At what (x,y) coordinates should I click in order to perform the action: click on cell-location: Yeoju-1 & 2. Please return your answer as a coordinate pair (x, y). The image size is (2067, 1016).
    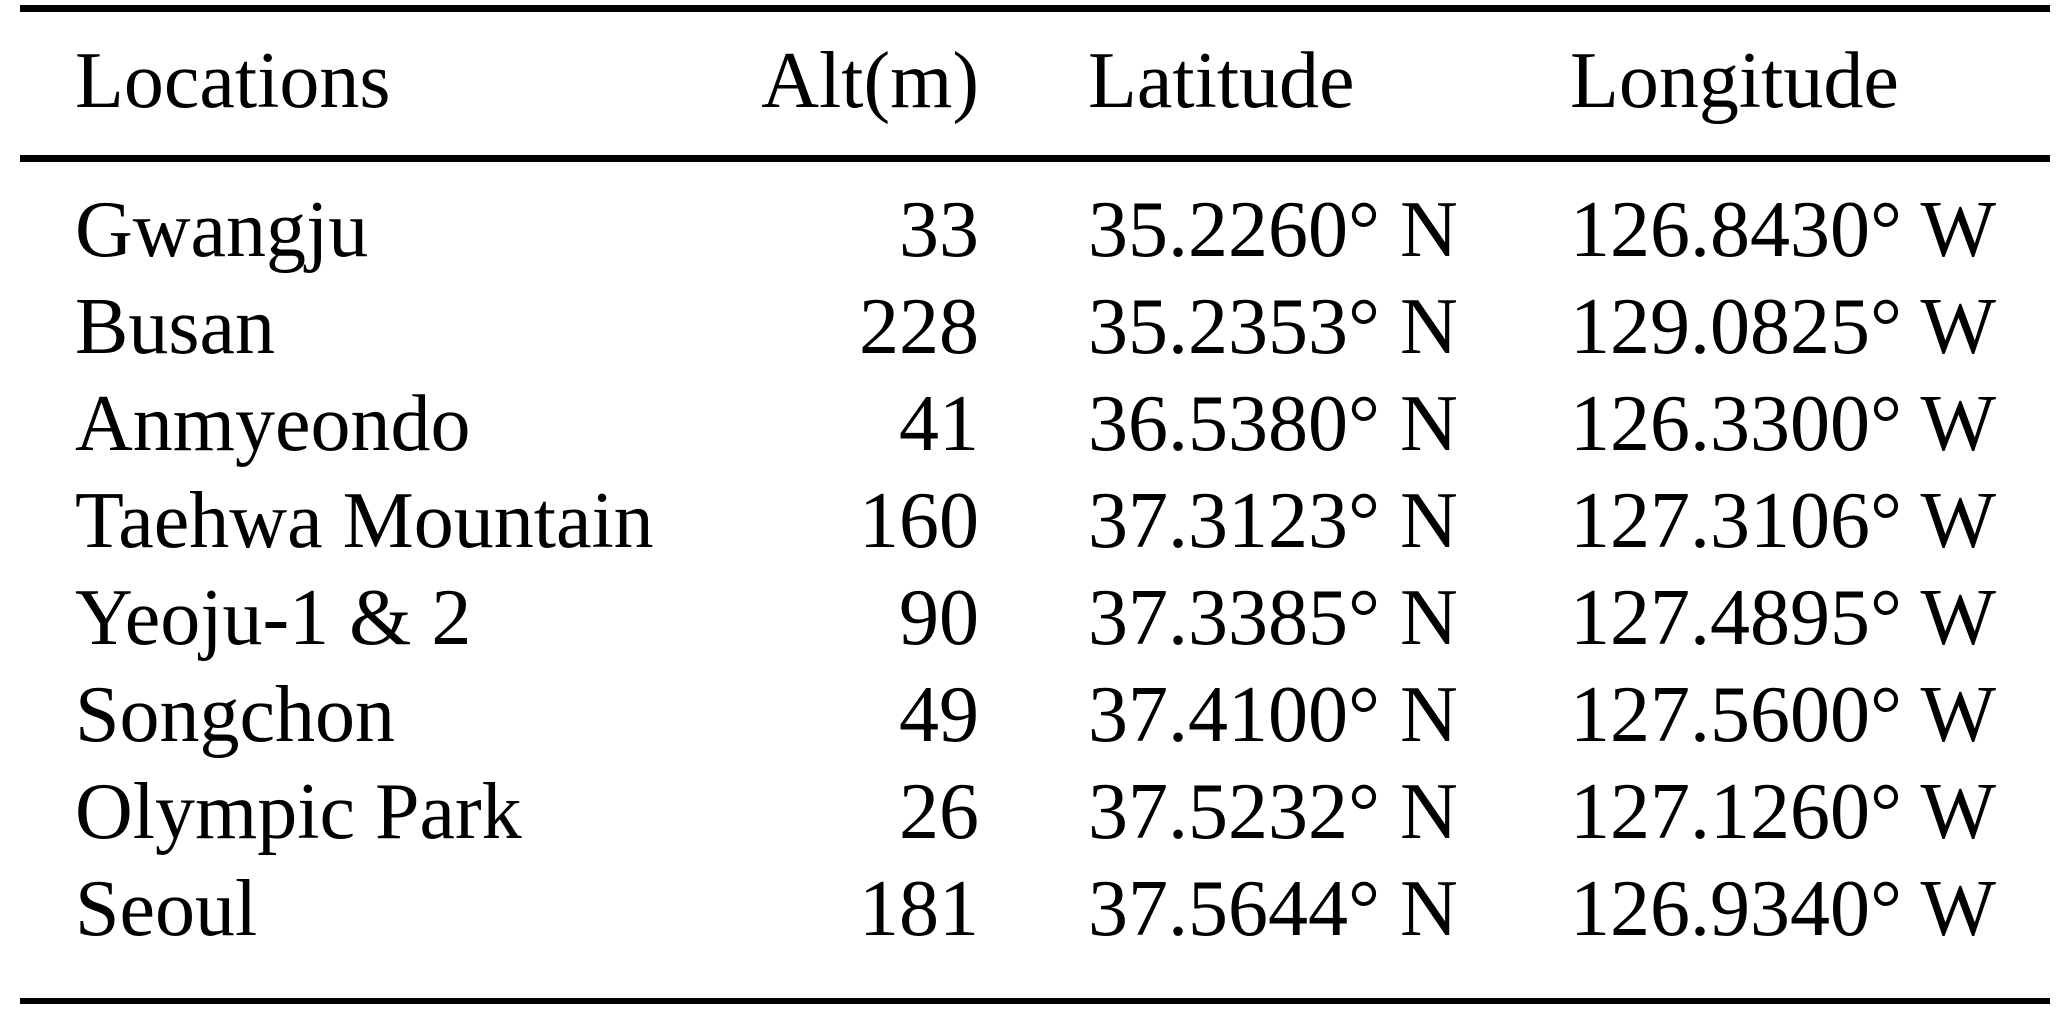
    Looking at the image, I should click on (273, 618).